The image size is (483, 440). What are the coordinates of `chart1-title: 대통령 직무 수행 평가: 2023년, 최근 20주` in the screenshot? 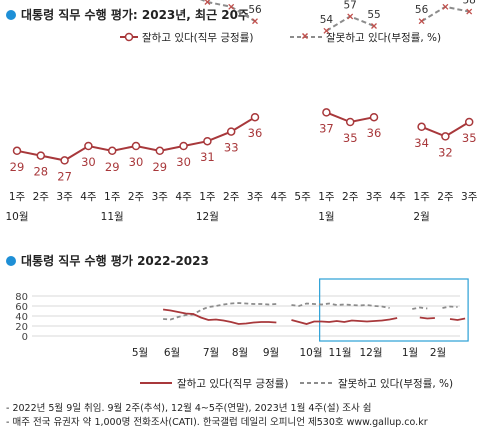 It's located at (127, 14).